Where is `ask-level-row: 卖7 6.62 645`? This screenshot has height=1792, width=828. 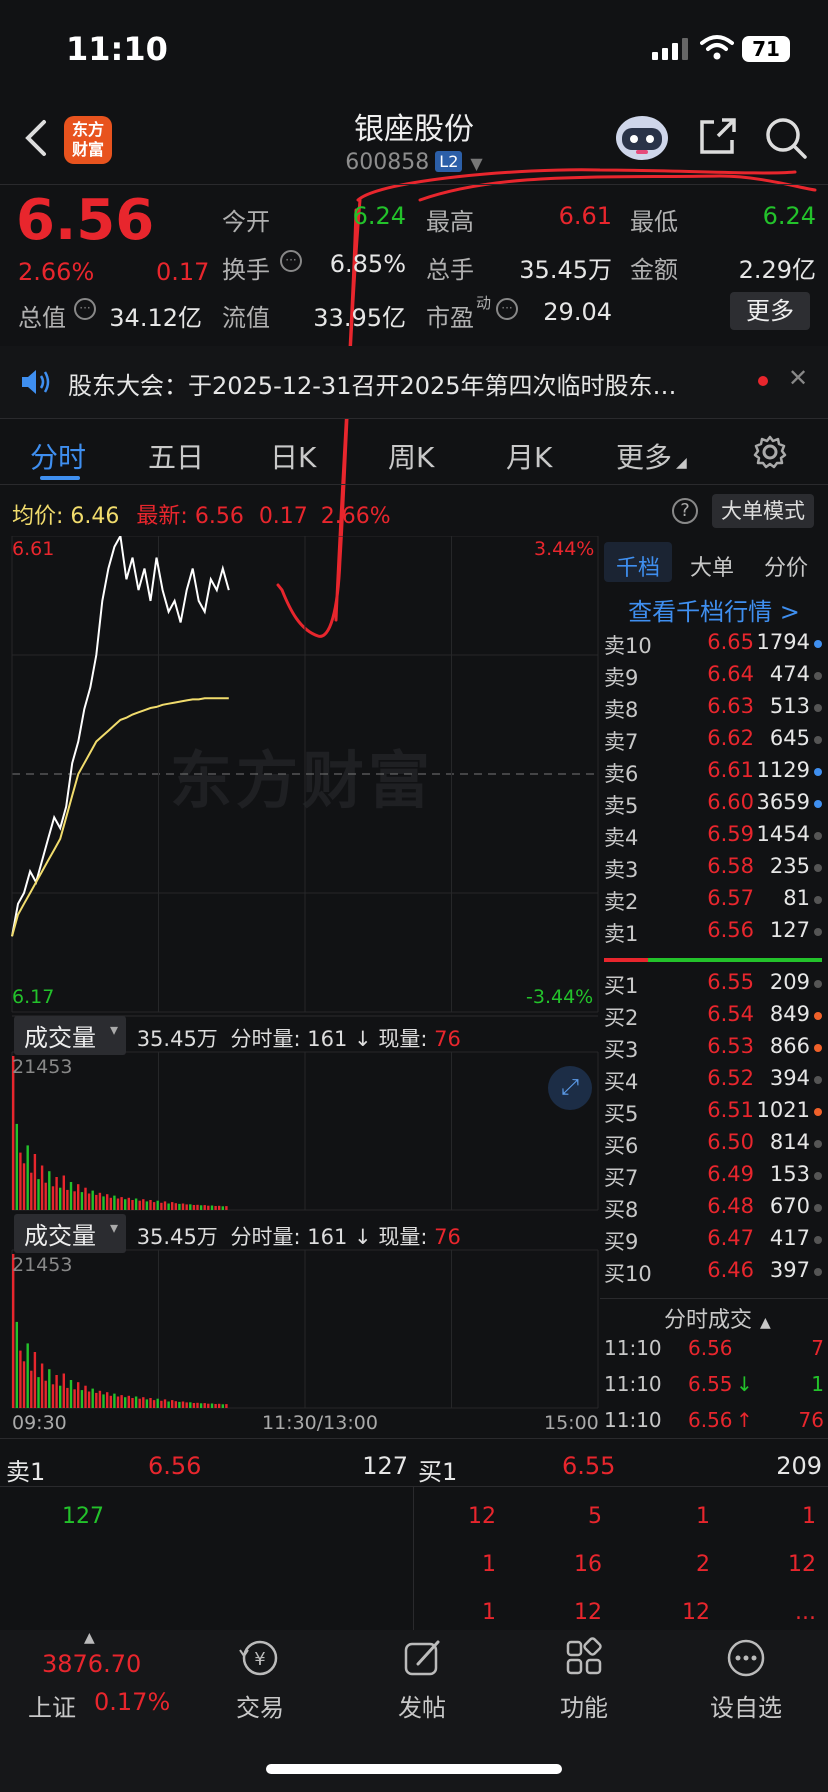
ask-level-row: 卖7 6.62 645 is located at coordinates (715, 742).